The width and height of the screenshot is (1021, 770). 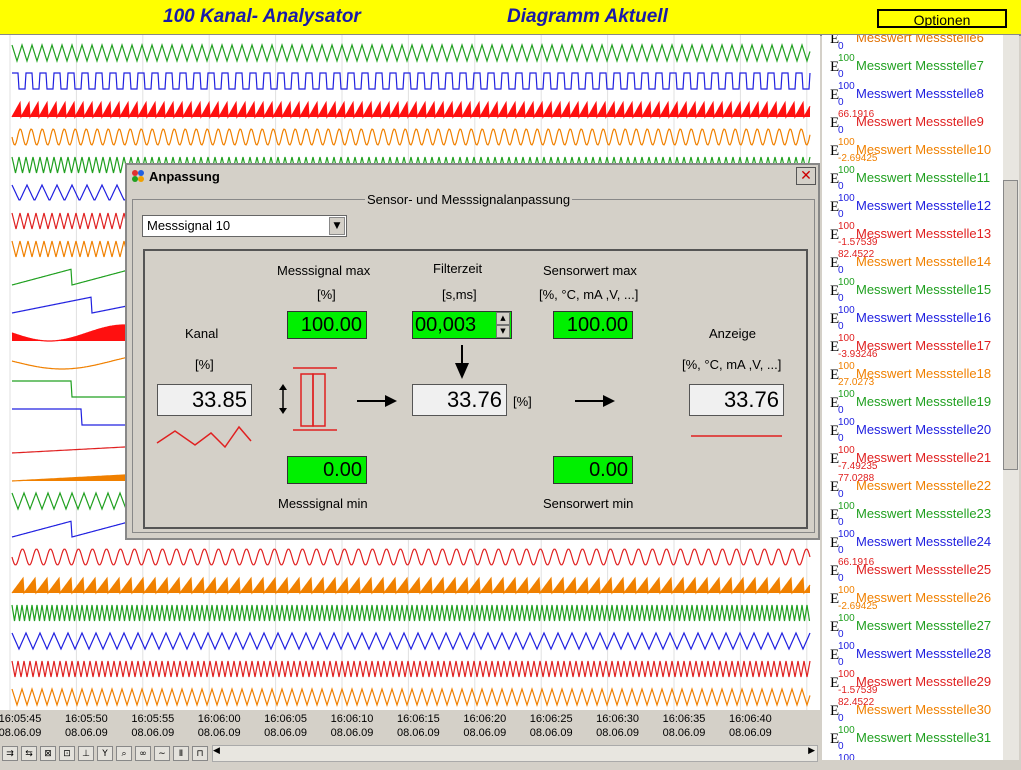 I want to click on zoom-y-icon: ⊥, so click(x=86, y=753).